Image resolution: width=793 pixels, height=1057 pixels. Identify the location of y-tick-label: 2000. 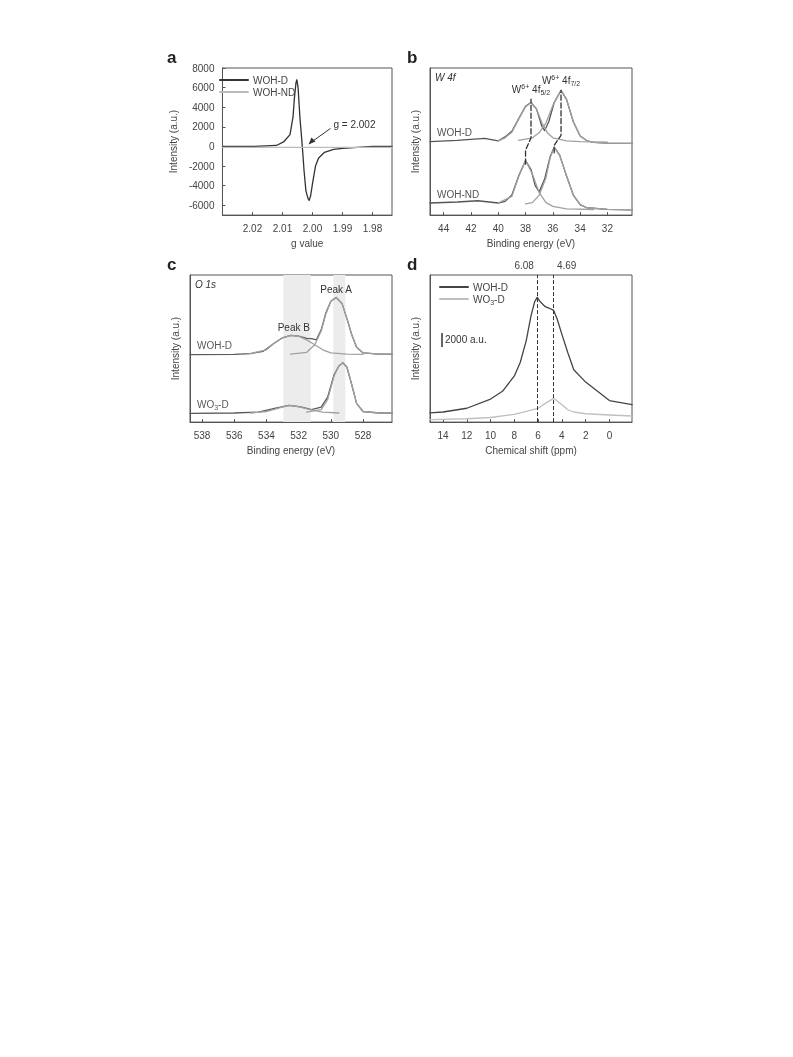
(203, 127).